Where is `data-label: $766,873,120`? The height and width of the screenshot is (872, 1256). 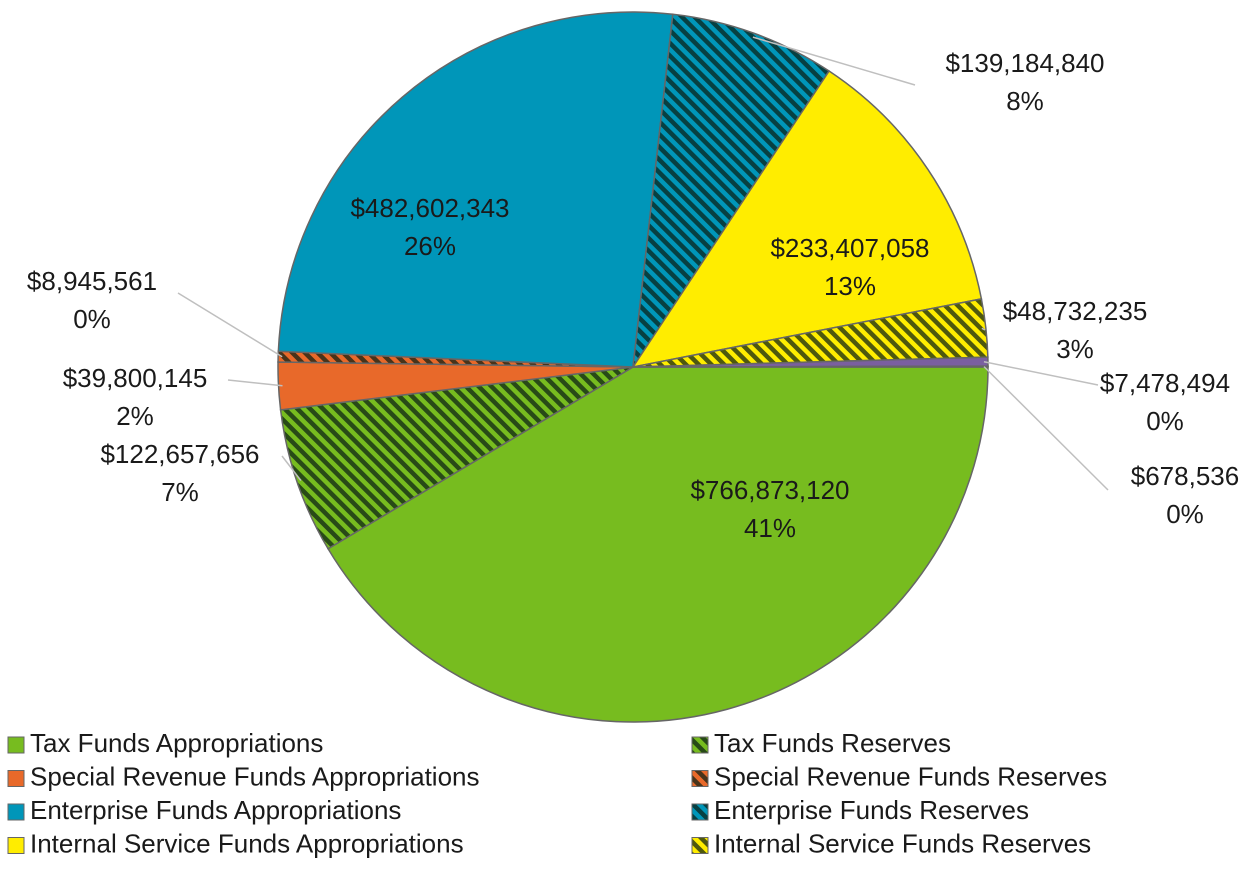
data-label: $766,873,120 is located at coordinates (769, 490).